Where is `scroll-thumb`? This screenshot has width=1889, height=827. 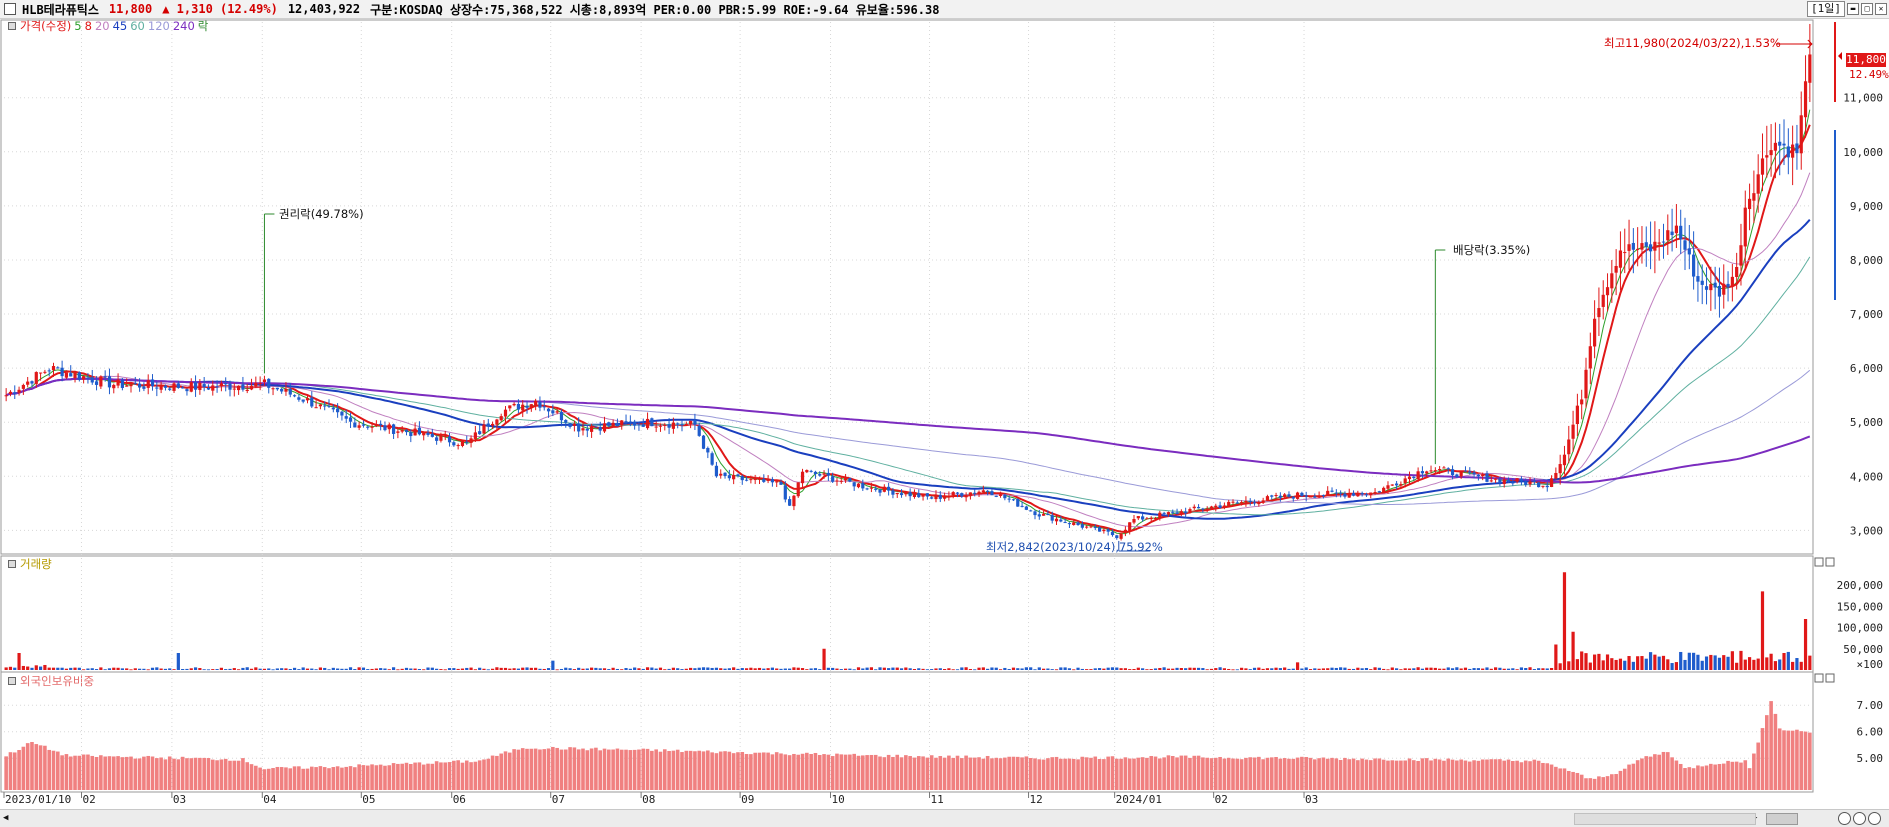
scroll-thumb is located at coordinates (1782, 819).